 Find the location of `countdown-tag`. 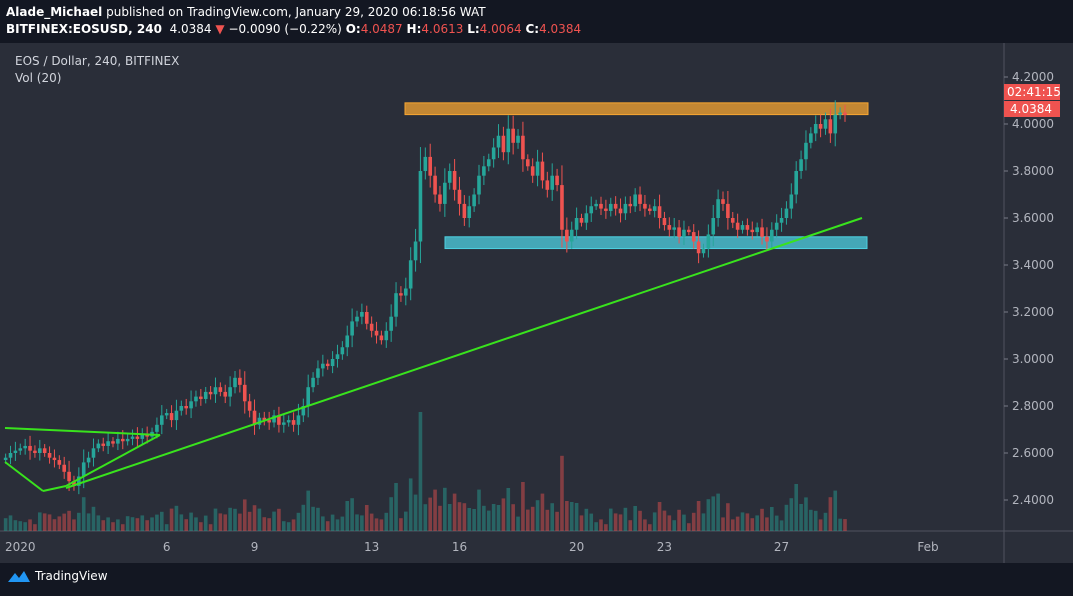

countdown-tag is located at coordinates (1032, 92).